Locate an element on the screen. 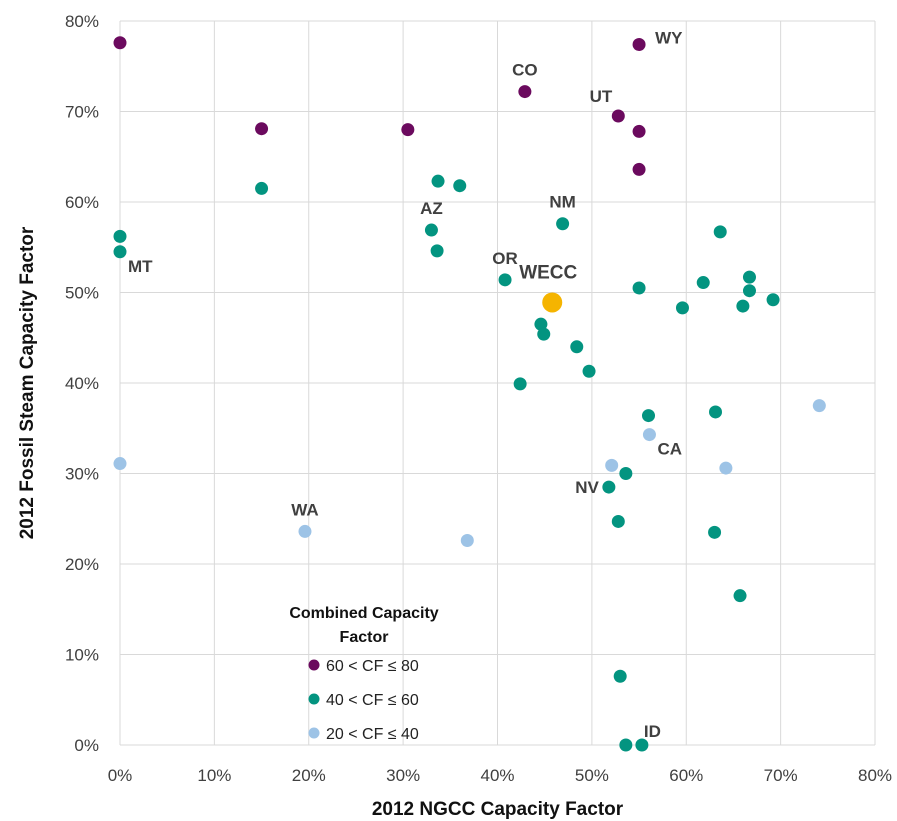  x-axis-ticks: 0% 10% 20% 30% 40% 50% 60% 70% 80% is located at coordinates (500, 775).